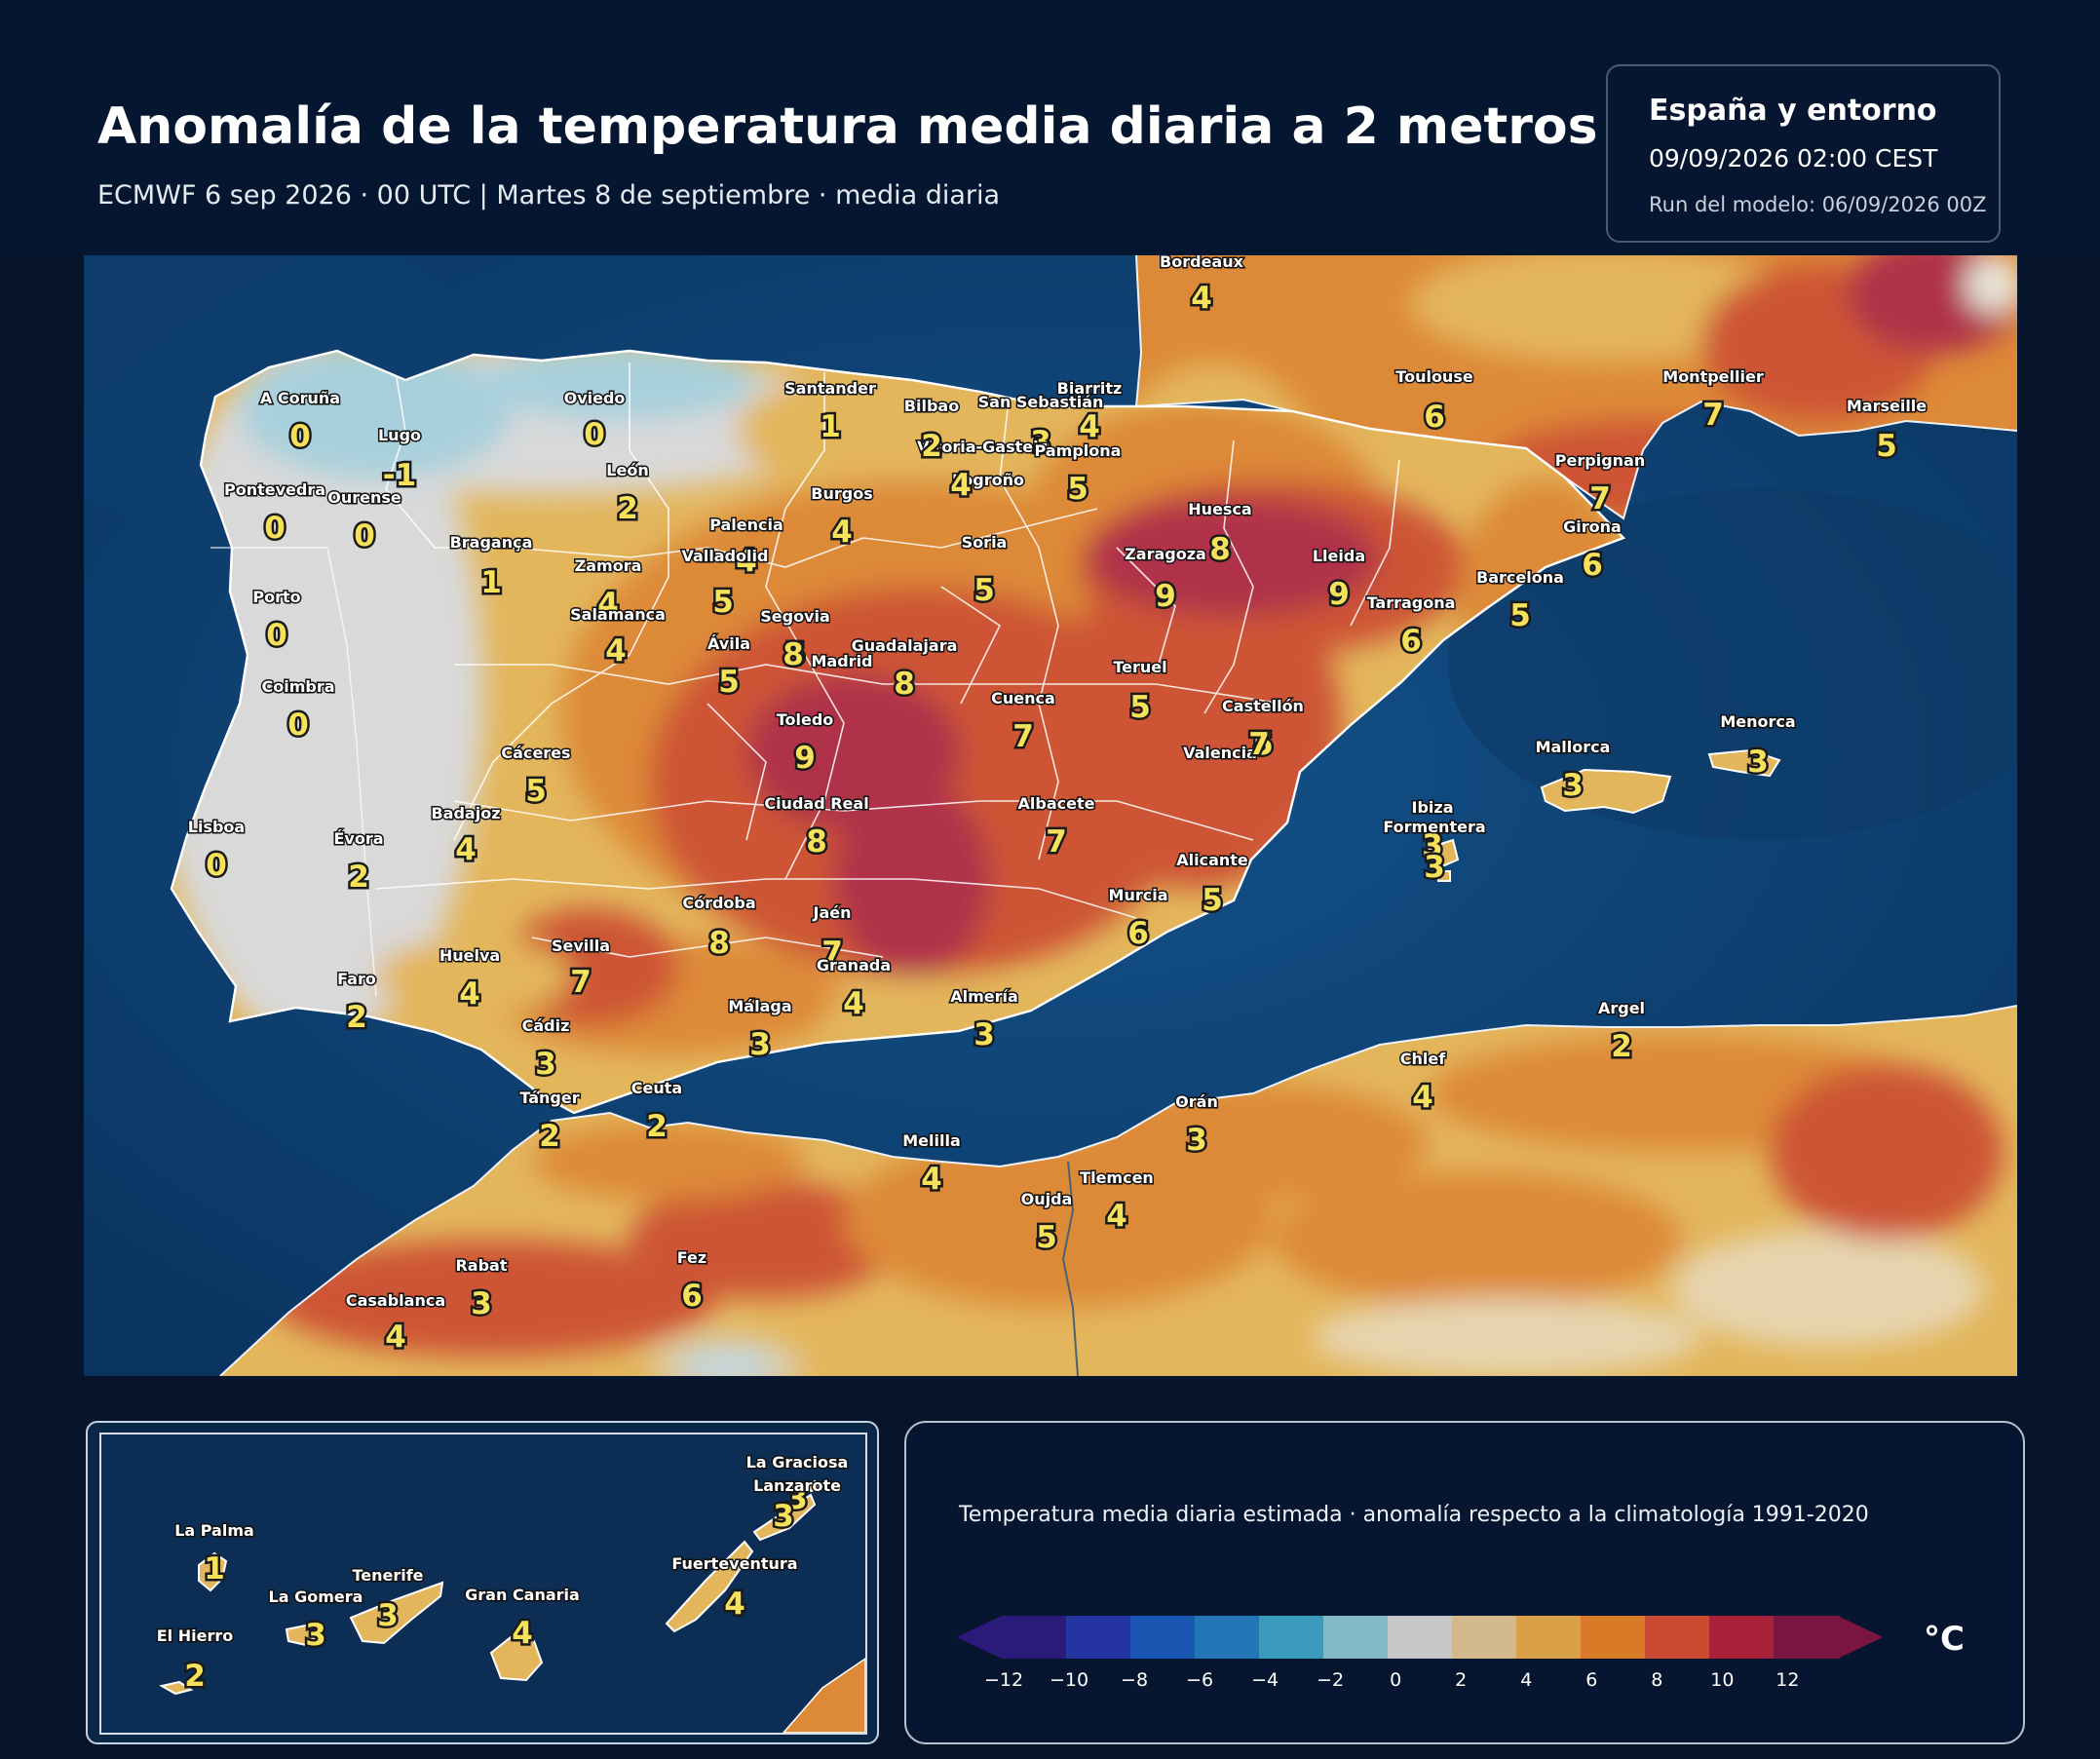  Describe the element at coordinates (364, 536) in the screenshot. I see `anomaly-value-ourense: 0` at that location.